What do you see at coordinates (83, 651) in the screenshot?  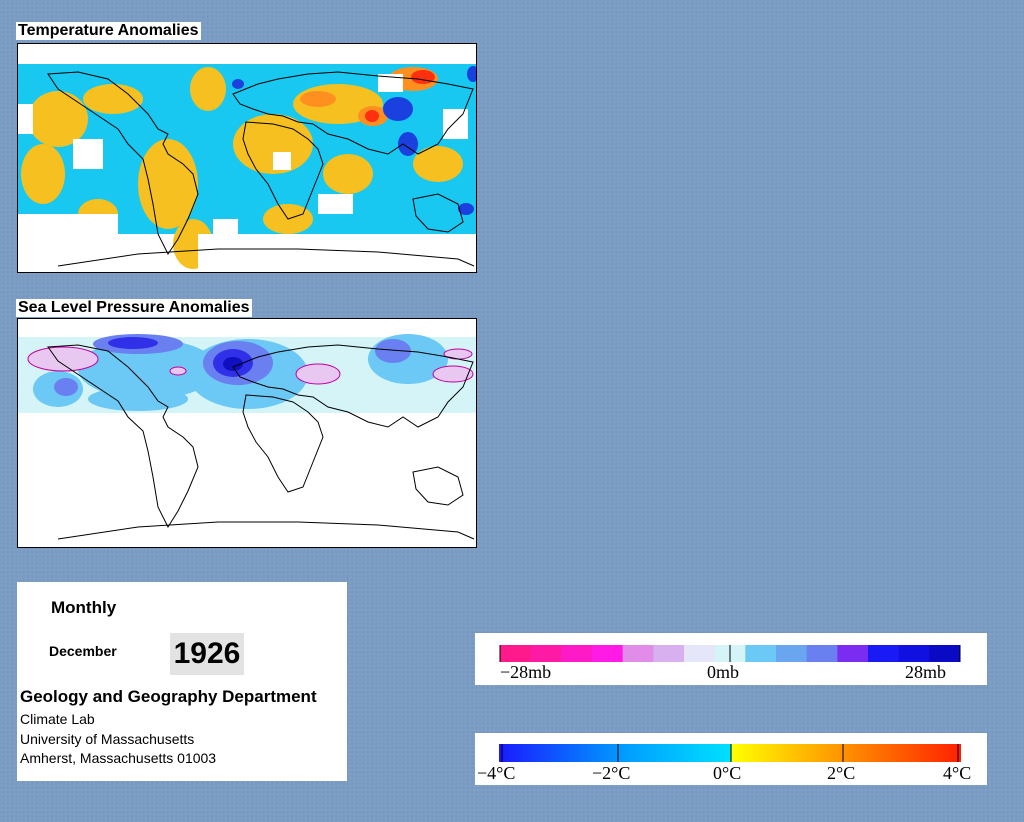 I see `month-label: December` at bounding box center [83, 651].